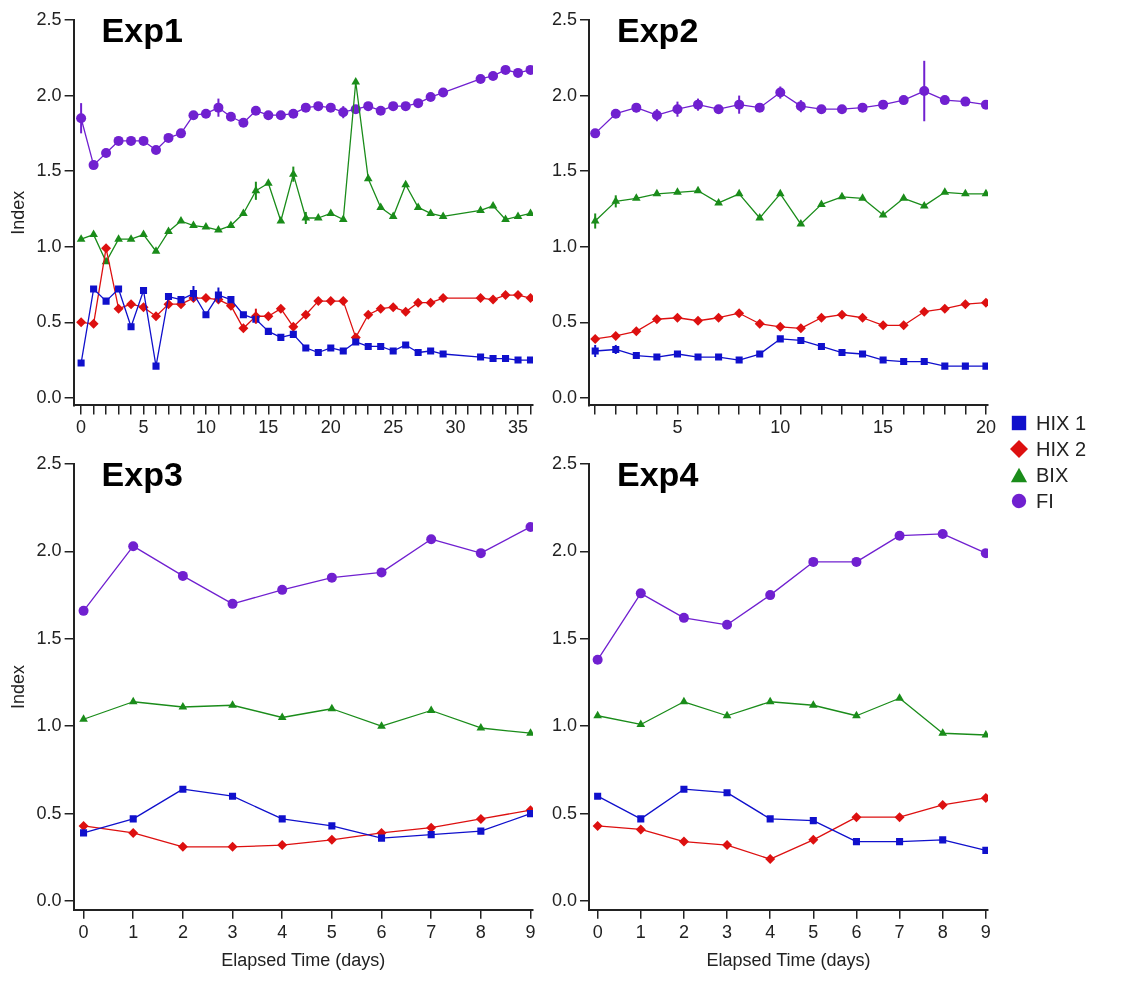 The image size is (1140, 989). I want to click on legend-label: BIX, so click(1052, 475).